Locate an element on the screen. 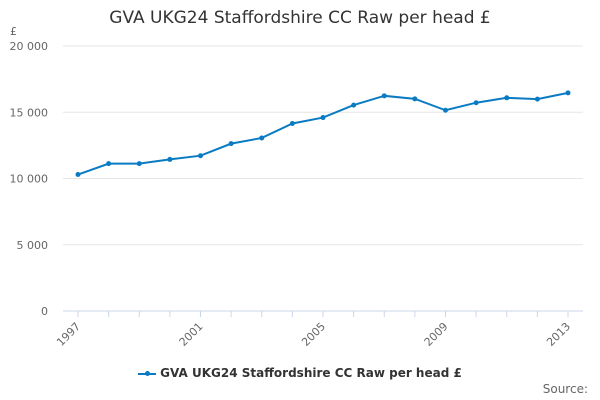 This screenshot has height=400, width=600. x-tick-label: 2013 is located at coordinates (558, 334).